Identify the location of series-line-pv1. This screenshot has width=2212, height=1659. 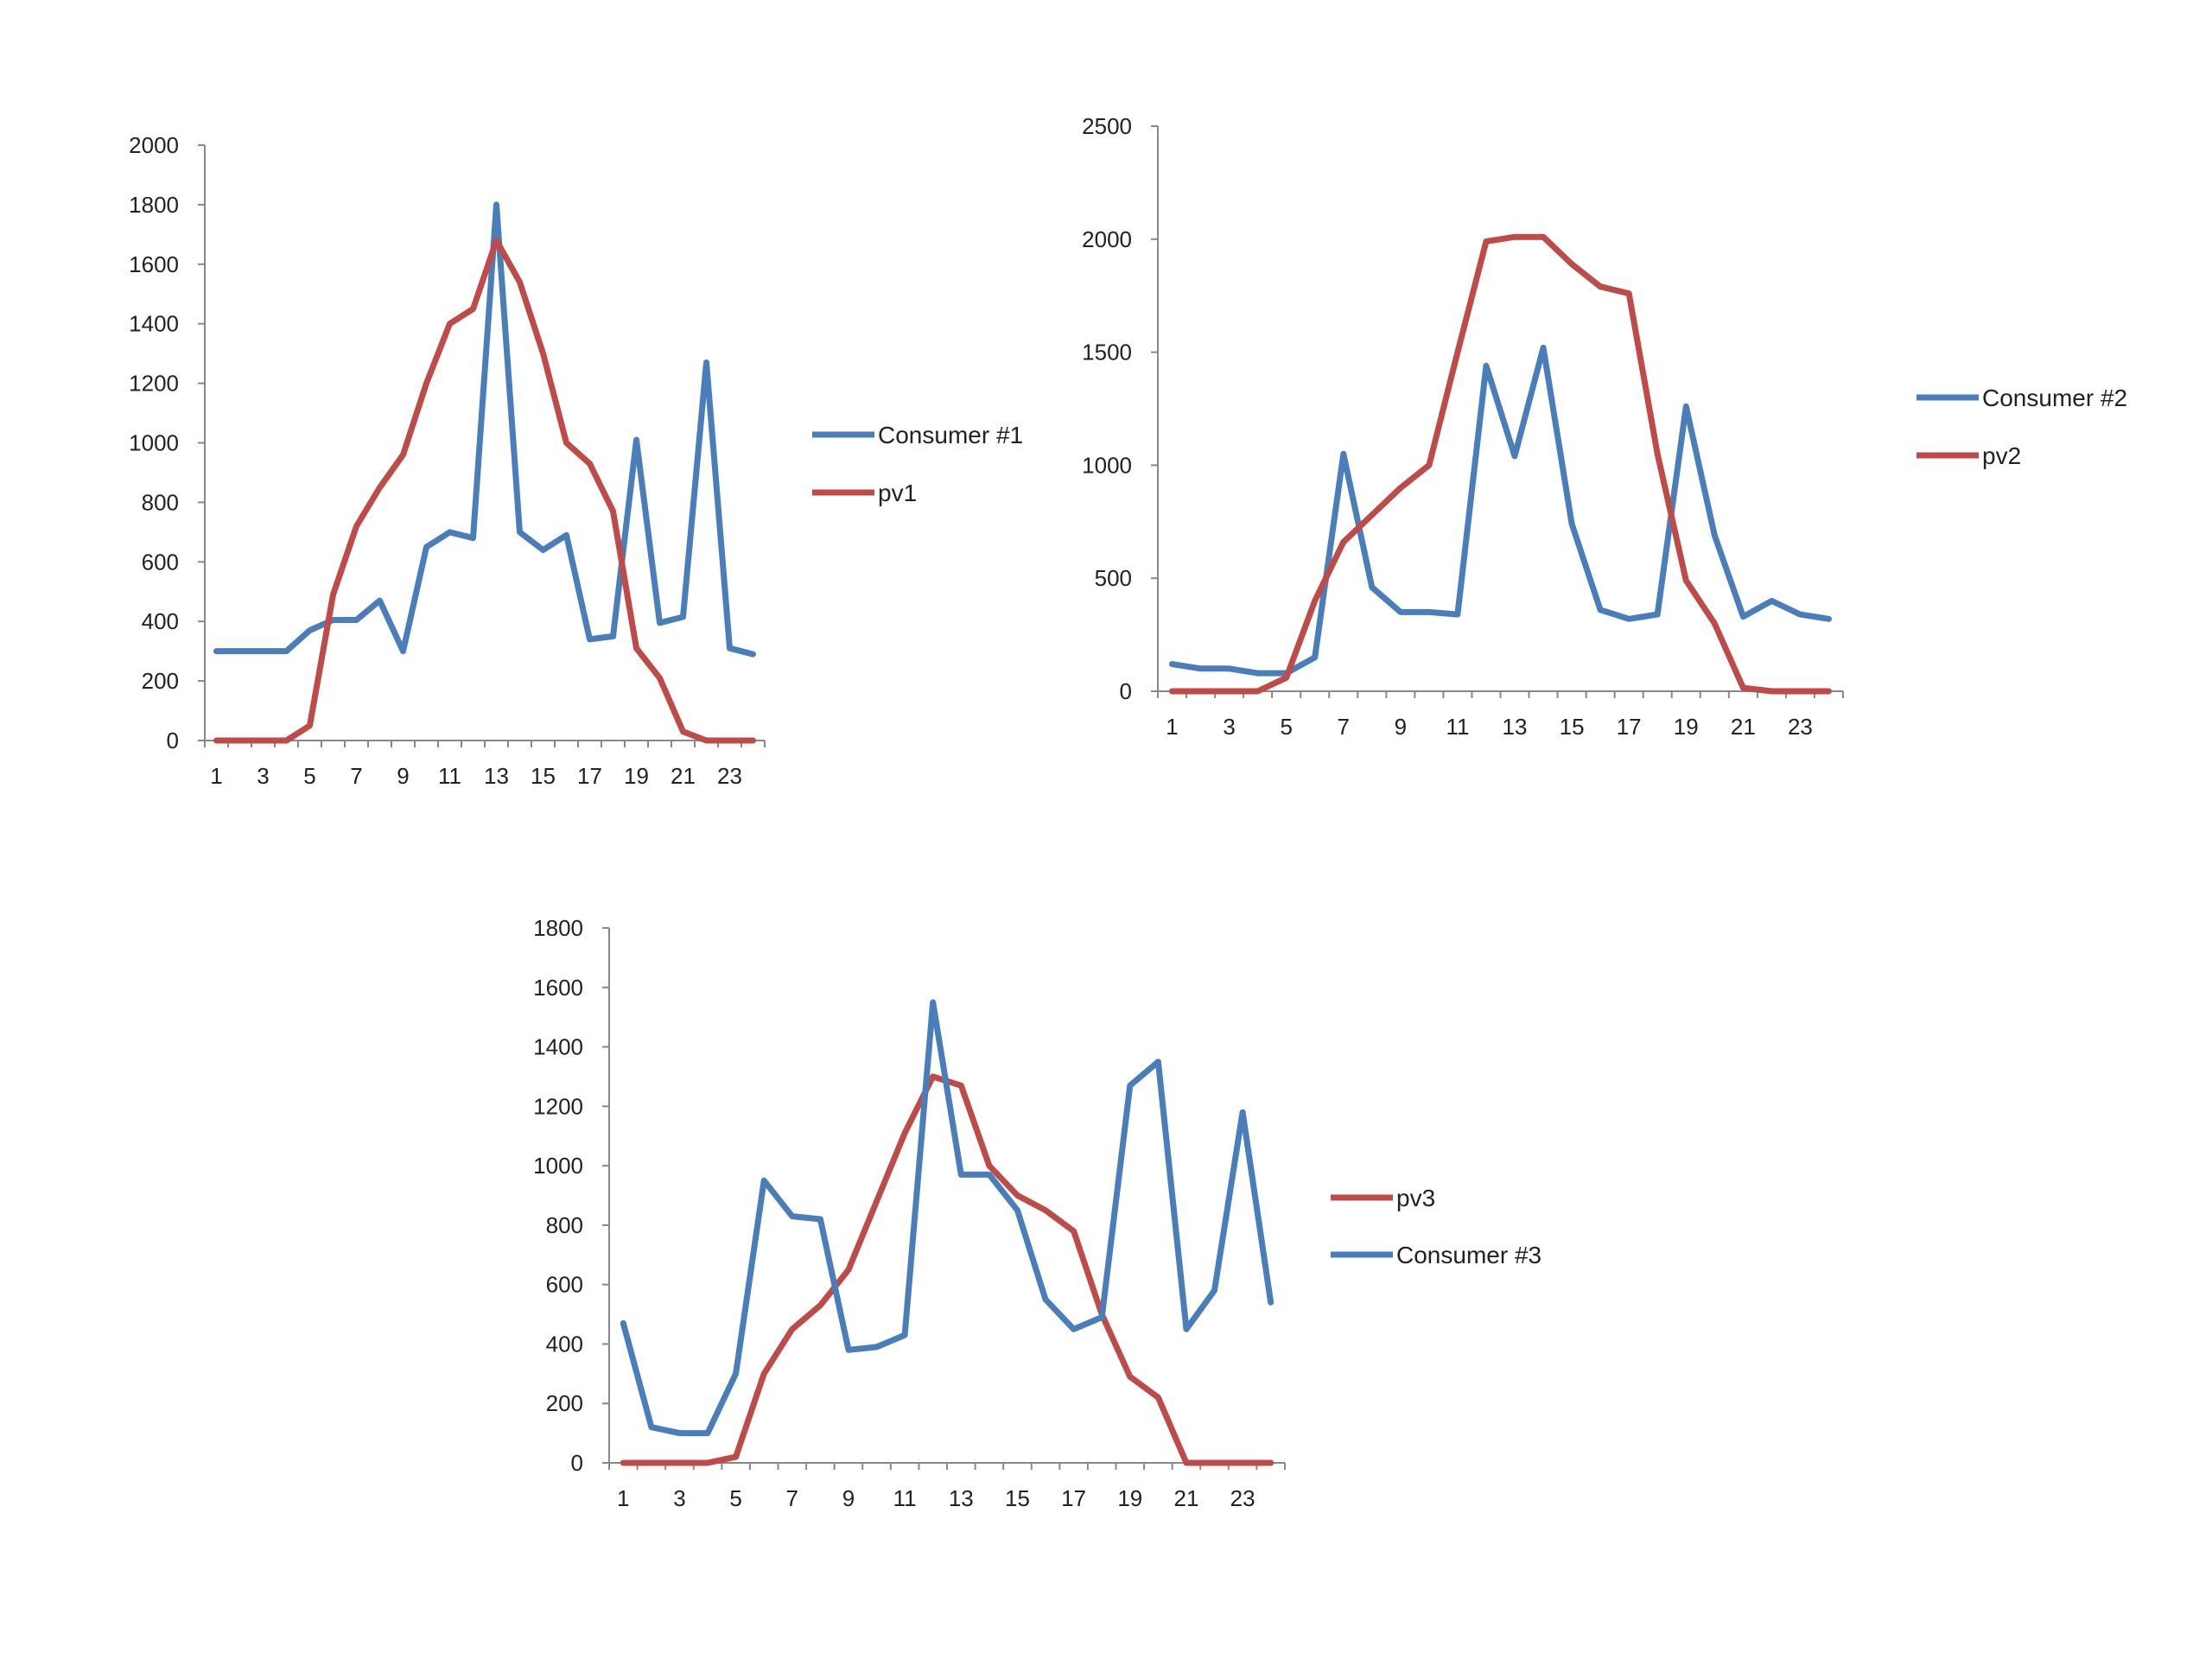
(484, 490).